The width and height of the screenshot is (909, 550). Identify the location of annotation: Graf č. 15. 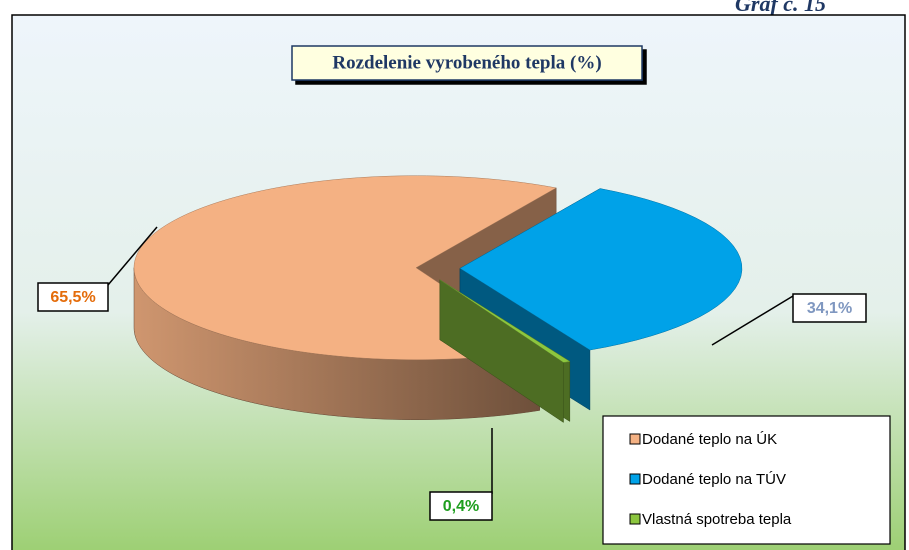
(780, 8).